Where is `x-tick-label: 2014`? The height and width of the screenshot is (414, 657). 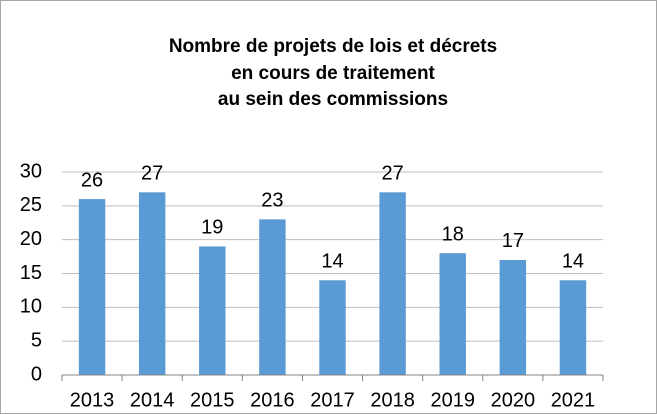 x-tick-label: 2014 is located at coordinates (152, 400).